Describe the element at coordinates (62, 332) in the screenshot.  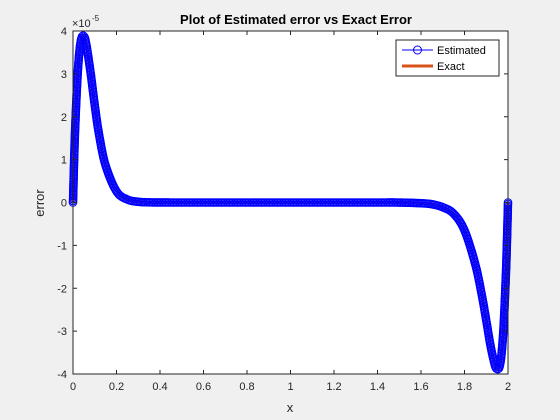
I see `y-tick-label: -3` at that location.